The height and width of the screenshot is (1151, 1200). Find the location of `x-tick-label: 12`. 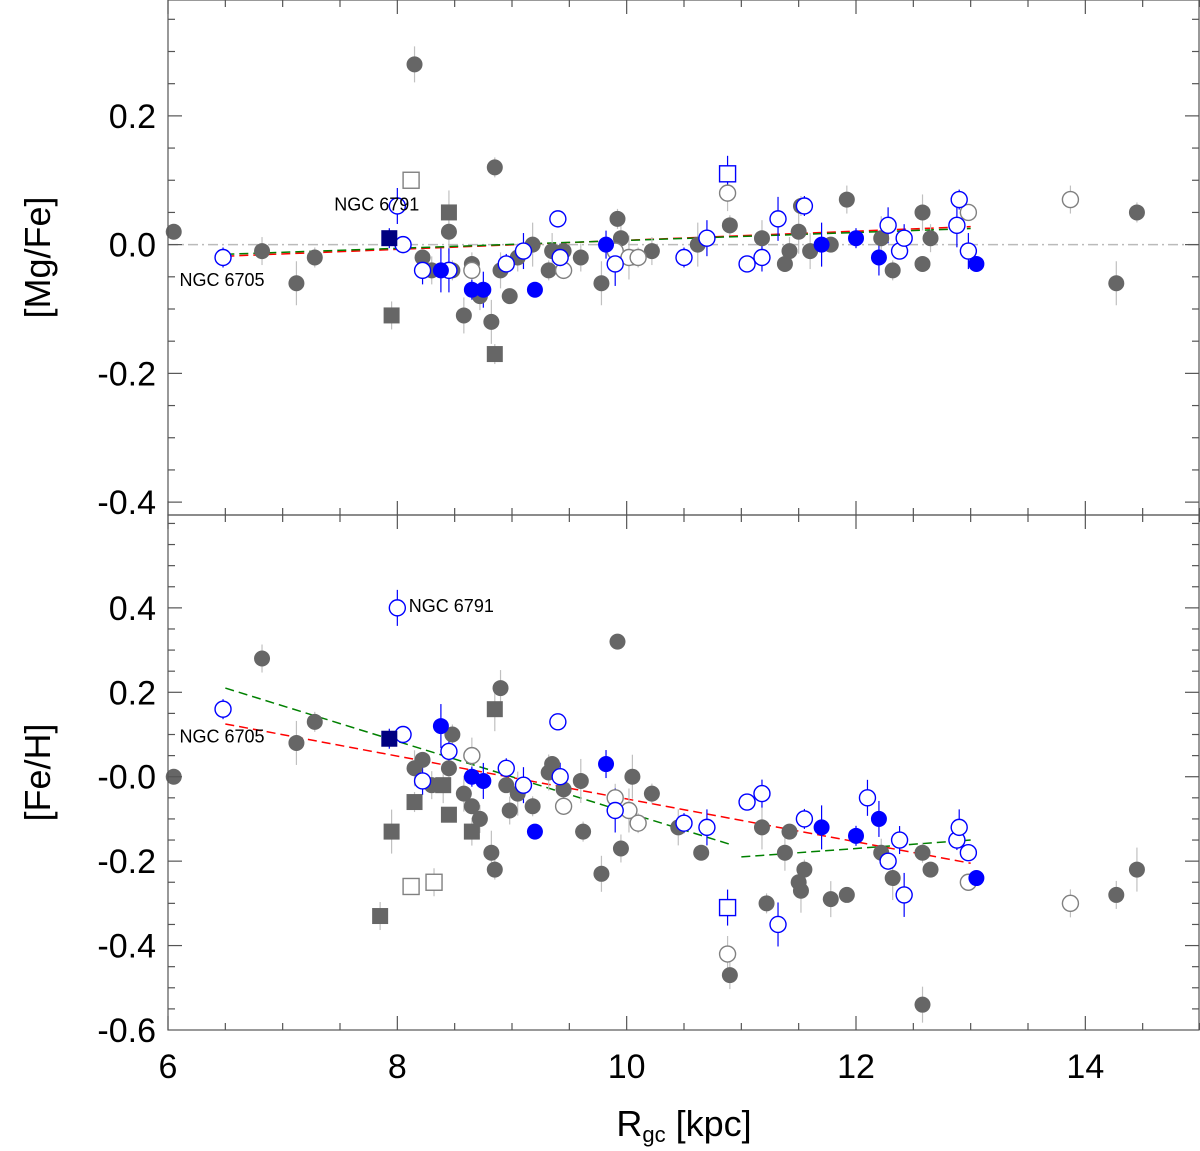

x-tick-label: 12 is located at coordinates (856, 1067).